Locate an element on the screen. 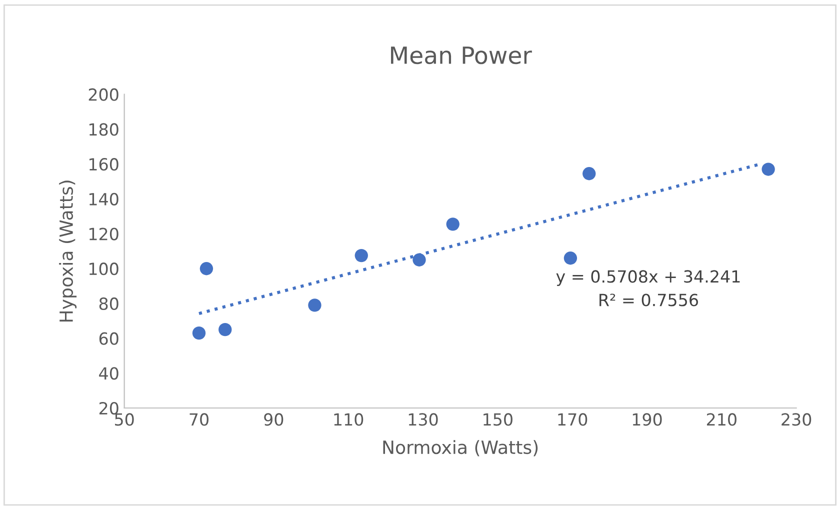 The height and width of the screenshot is (510, 840). x-tick-label: 150 is located at coordinates (498, 419).